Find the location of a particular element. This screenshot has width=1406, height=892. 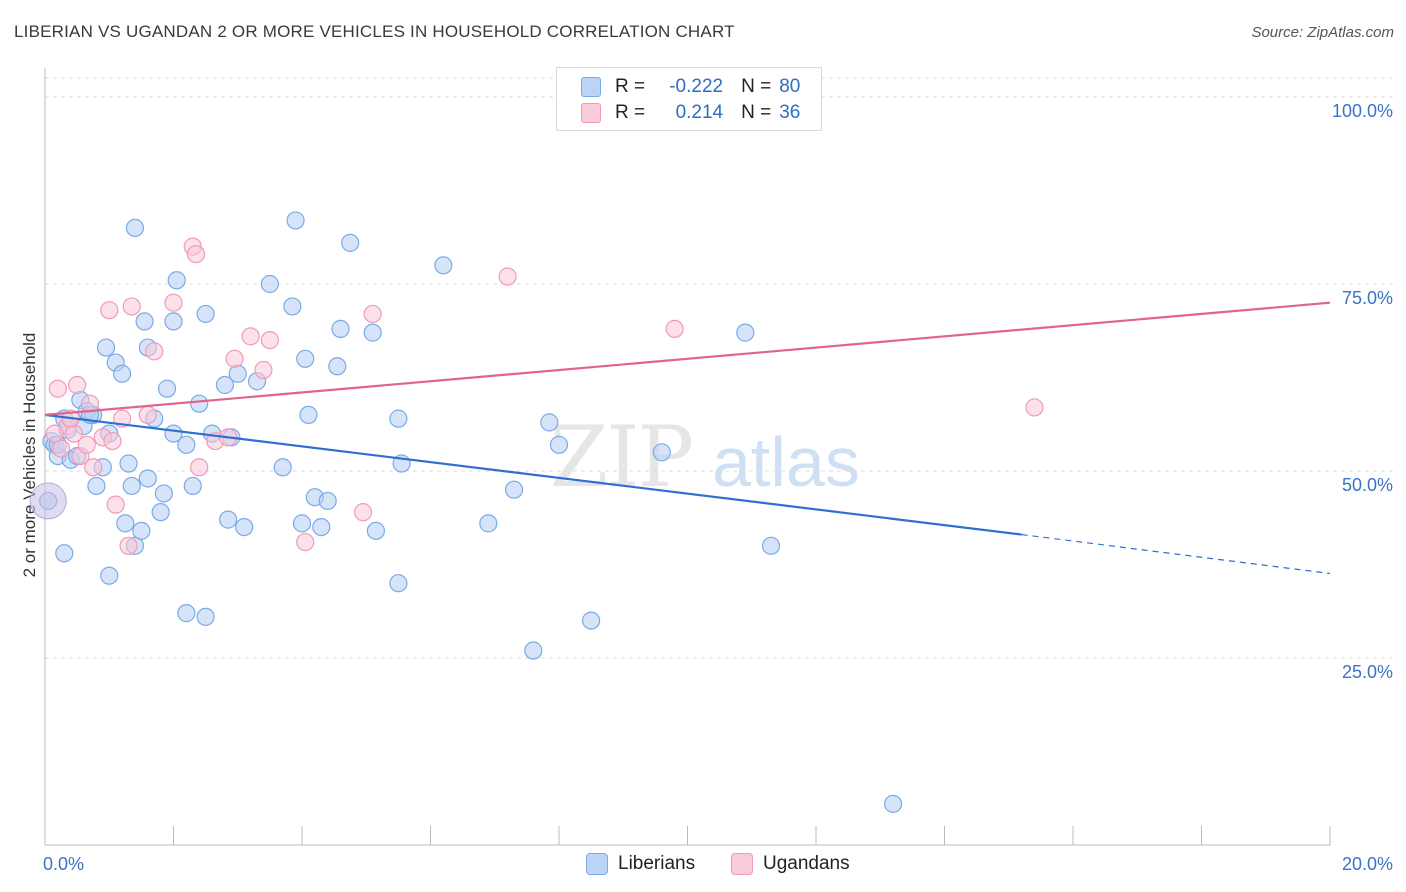

liberians-trend-extension is located at coordinates (1176, 554).